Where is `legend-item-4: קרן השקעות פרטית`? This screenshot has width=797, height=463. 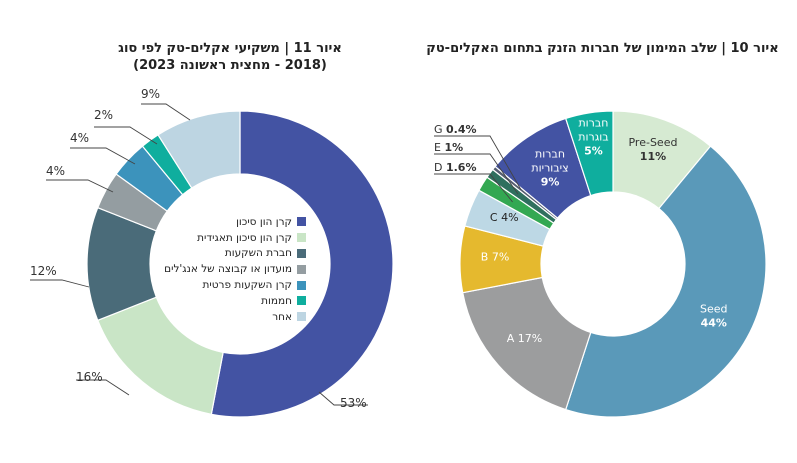
legend-item-4: קרן השקעות פרטית is located at coordinates (228, 285).